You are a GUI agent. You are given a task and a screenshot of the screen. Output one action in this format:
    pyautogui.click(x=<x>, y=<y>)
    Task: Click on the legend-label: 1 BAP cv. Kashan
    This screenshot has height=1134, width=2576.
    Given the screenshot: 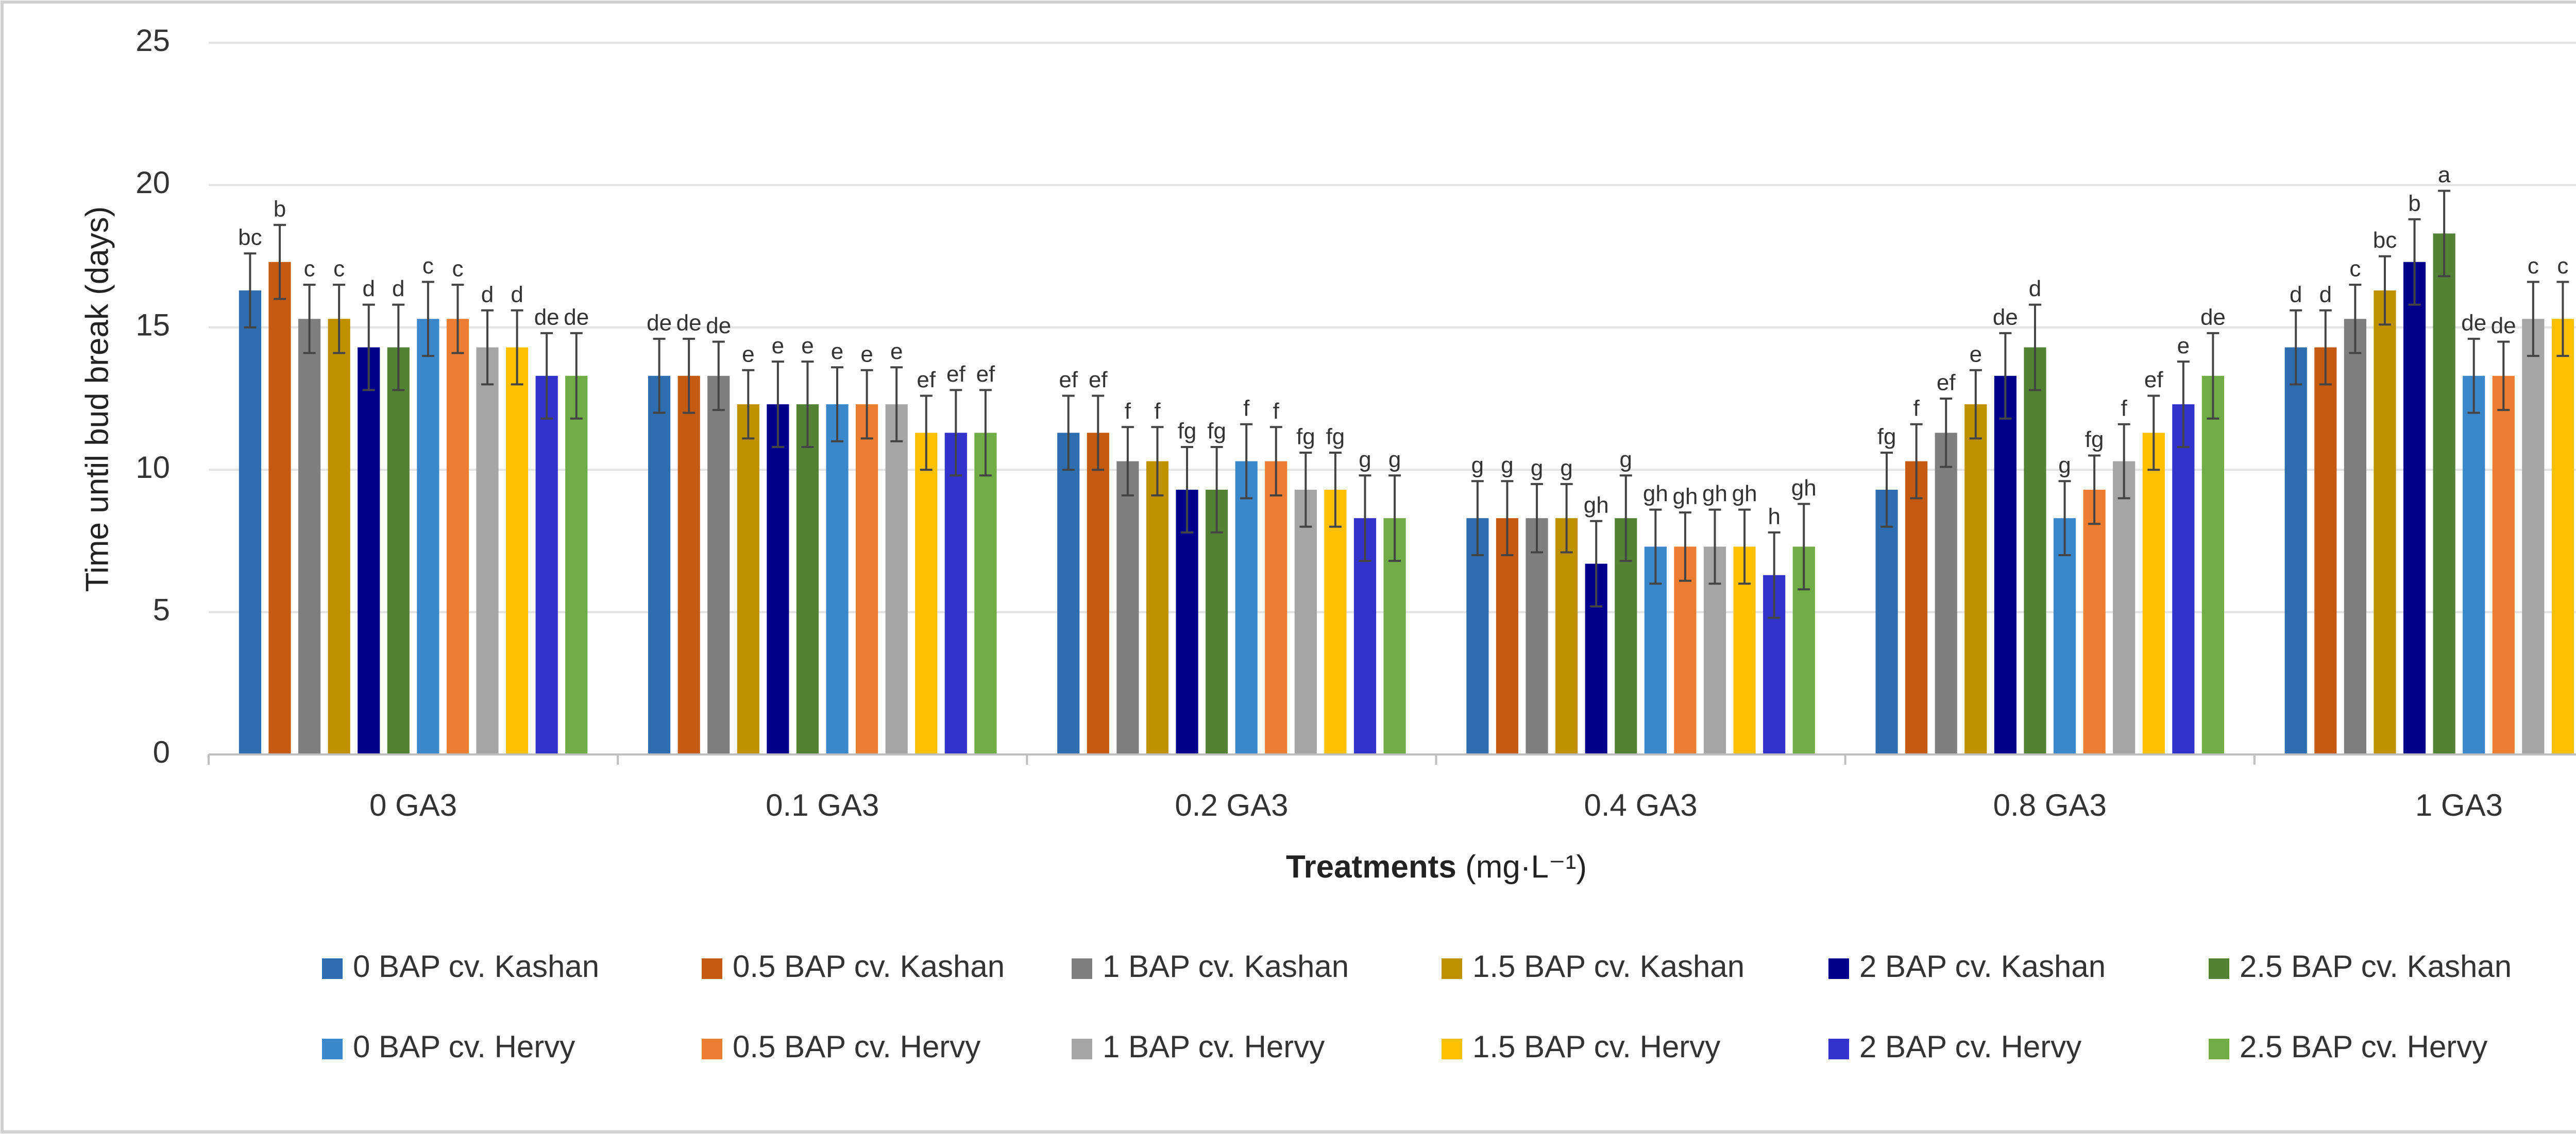 What is the action you would take?
    pyautogui.click(x=1226, y=967)
    